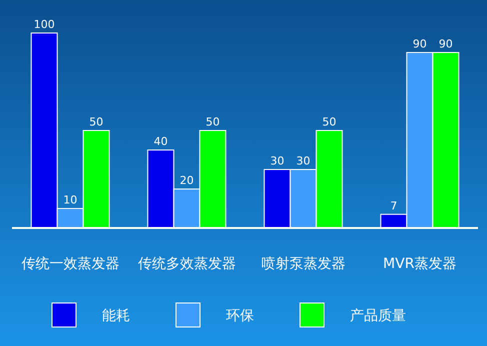 Image resolution: width=487 pixels, height=346 pixels. What do you see at coordinates (419, 264) in the screenshot?
I see `x-tick-label: MVR蒸发器` at bounding box center [419, 264].